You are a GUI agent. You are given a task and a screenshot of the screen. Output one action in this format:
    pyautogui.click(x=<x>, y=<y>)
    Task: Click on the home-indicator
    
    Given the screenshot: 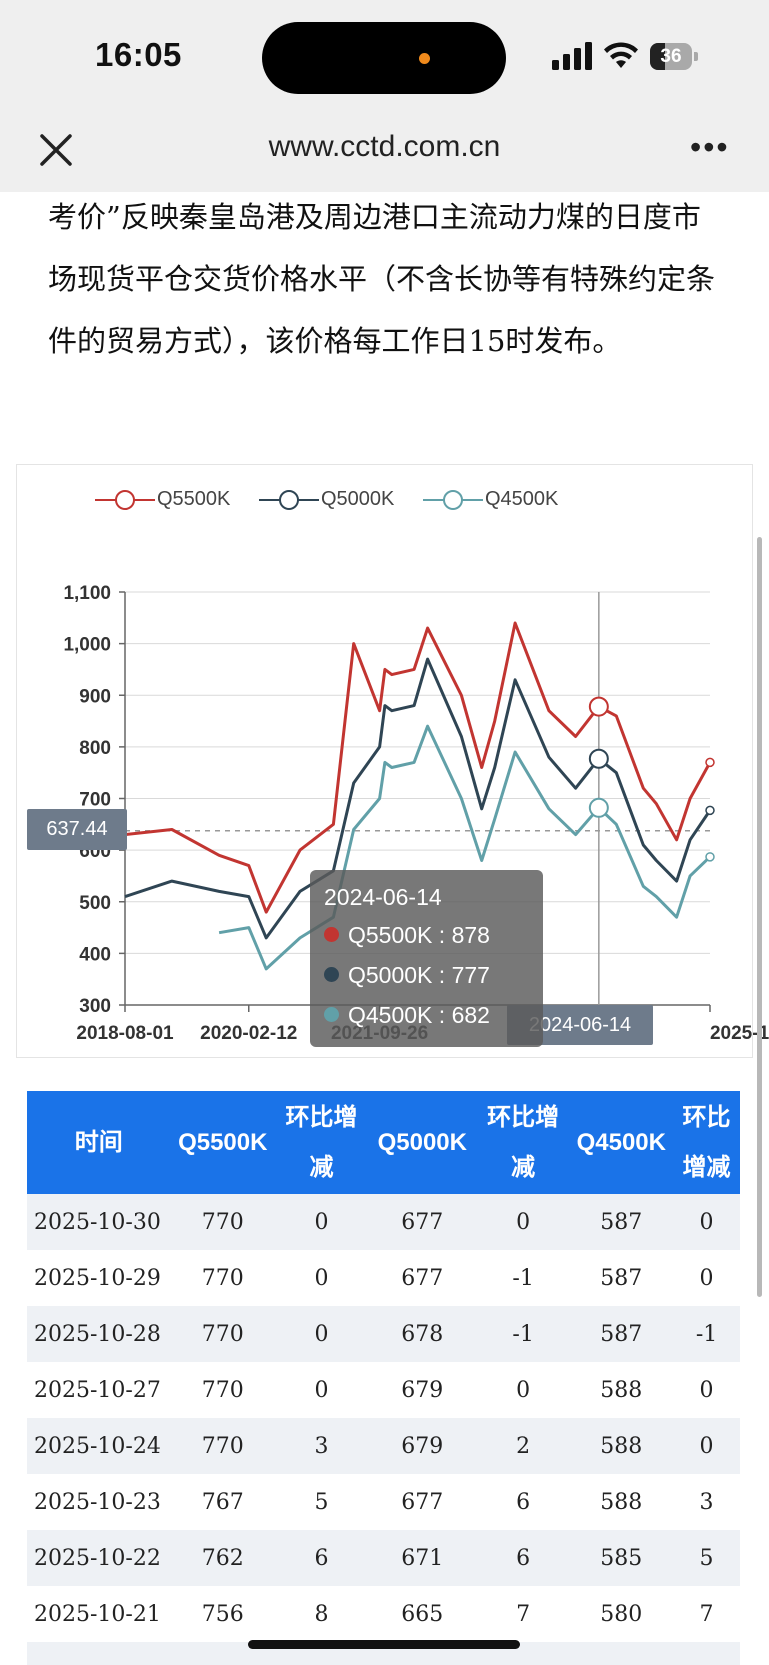 What is the action you would take?
    pyautogui.click(x=384, y=1644)
    